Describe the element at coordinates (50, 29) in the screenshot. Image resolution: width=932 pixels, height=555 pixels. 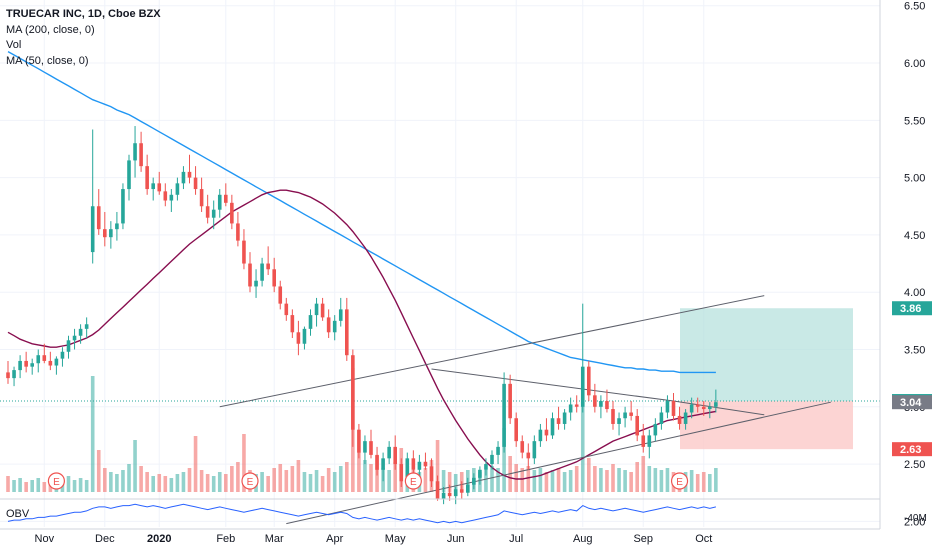
I see `legend-ma200: MA (200, close, 0)` at that location.